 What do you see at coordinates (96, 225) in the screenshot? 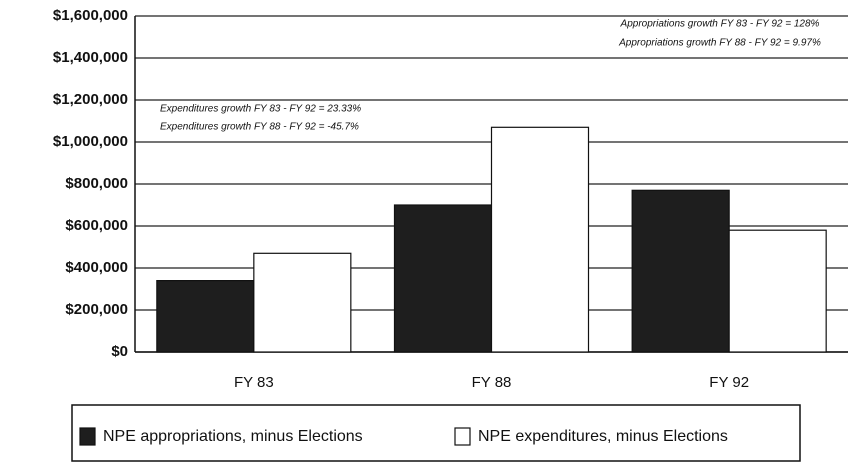
I see `y-tick-label: $600,000` at bounding box center [96, 225].